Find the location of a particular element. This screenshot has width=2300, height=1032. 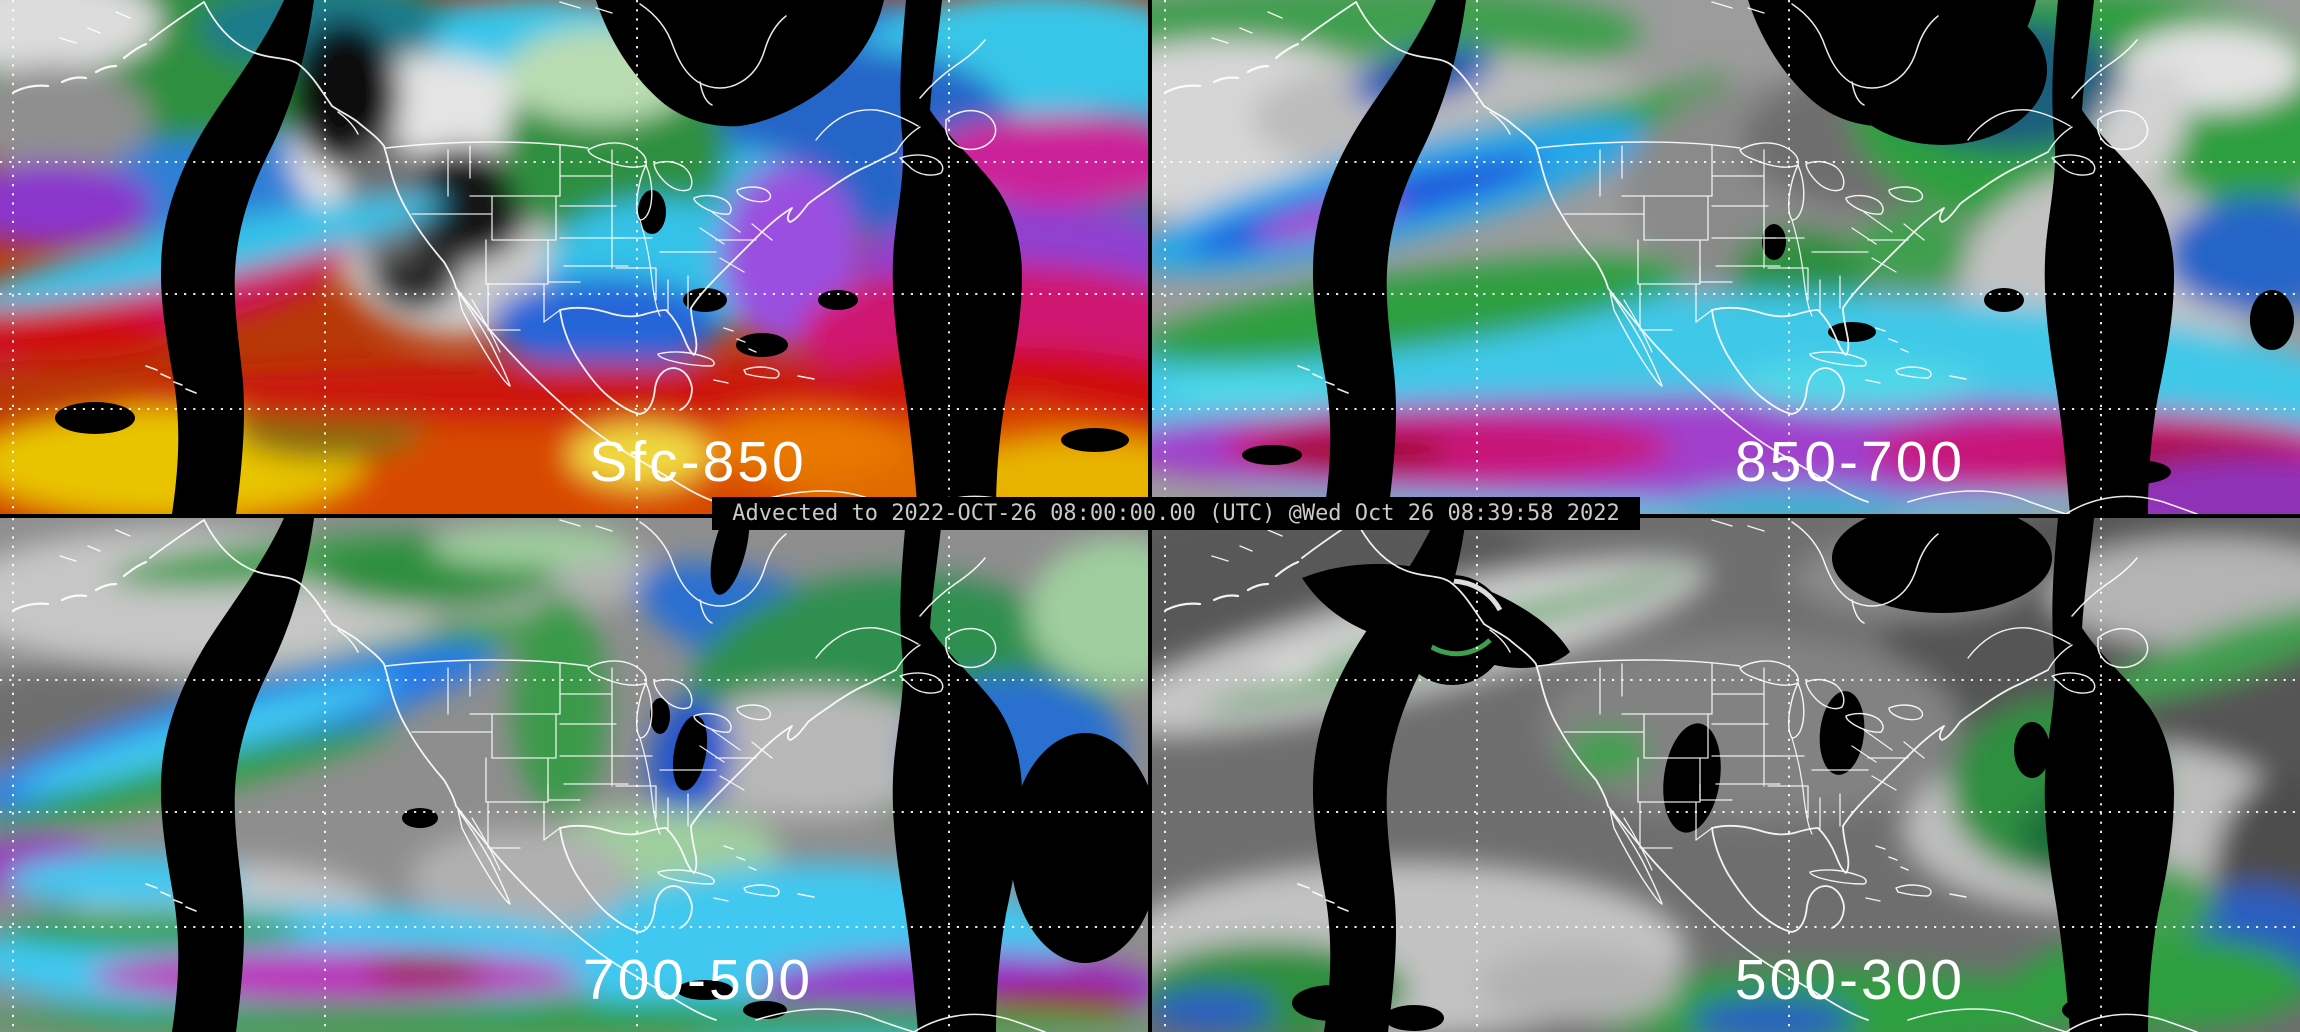

layer-label-850-700: 850-700 is located at coordinates (1850, 462).